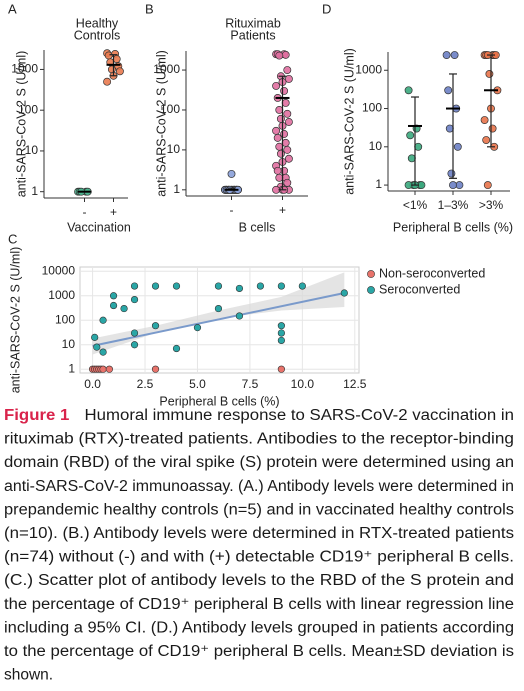  Describe the element at coordinates (113, 212) in the screenshot. I see `x-tick-label: +` at that location.